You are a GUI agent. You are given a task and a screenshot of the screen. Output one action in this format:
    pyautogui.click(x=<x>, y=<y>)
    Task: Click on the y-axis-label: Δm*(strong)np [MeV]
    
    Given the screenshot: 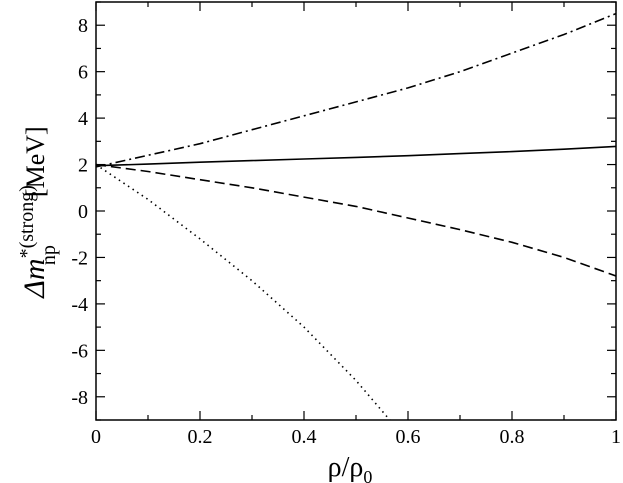 What is the action you would take?
    pyautogui.click(x=38, y=212)
    